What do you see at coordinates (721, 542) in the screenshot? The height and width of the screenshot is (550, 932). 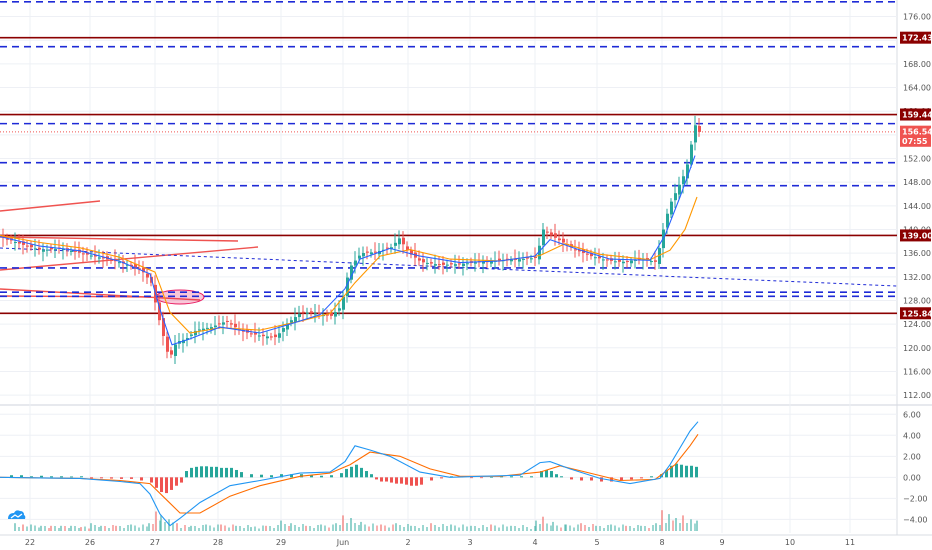 I see `time-tick-label: 9` at bounding box center [721, 542].